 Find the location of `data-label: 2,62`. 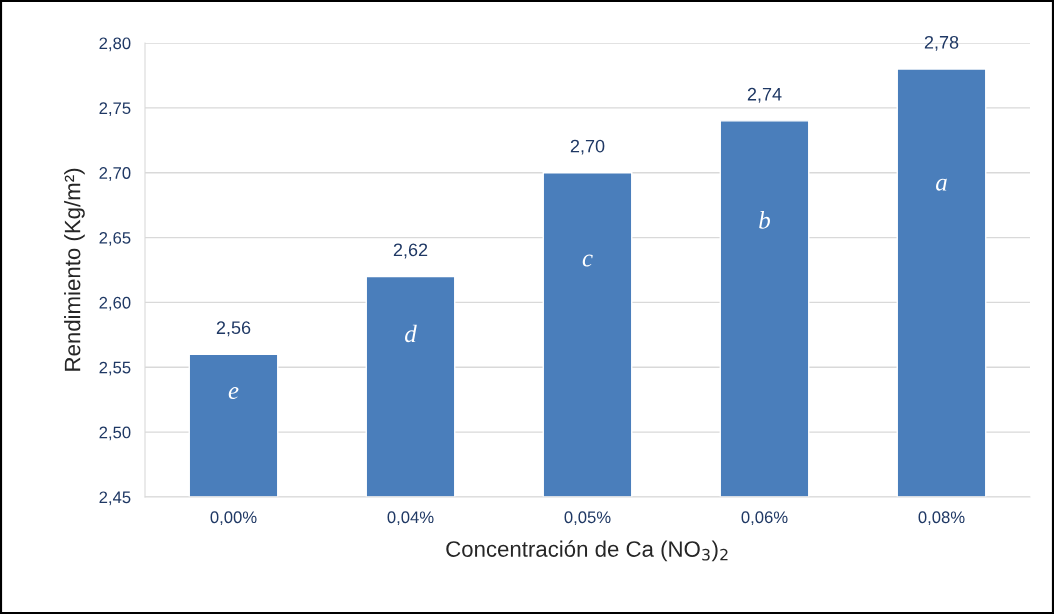

data-label: 2,62 is located at coordinates (410, 251).